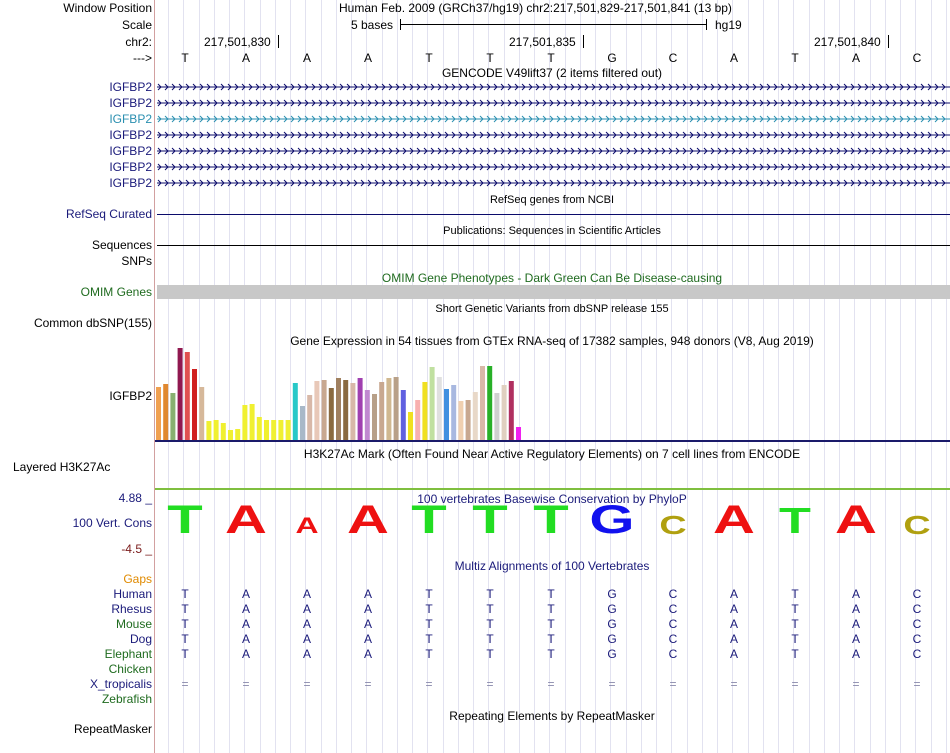 The image size is (950, 753). What do you see at coordinates (112, 729) in the screenshot?
I see `repeatmasker-track-label: RepeatMasker` at bounding box center [112, 729].